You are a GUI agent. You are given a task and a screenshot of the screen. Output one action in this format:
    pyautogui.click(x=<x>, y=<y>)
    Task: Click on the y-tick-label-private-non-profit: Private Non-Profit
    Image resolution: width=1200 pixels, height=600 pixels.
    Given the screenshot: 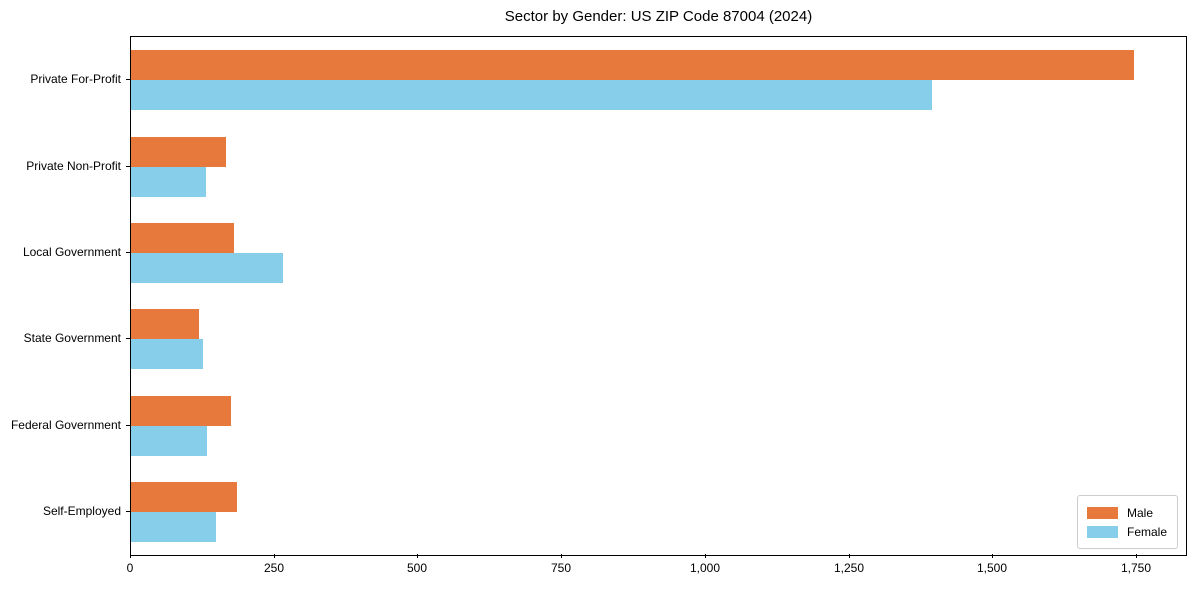 What is the action you would take?
    pyautogui.click(x=73, y=166)
    